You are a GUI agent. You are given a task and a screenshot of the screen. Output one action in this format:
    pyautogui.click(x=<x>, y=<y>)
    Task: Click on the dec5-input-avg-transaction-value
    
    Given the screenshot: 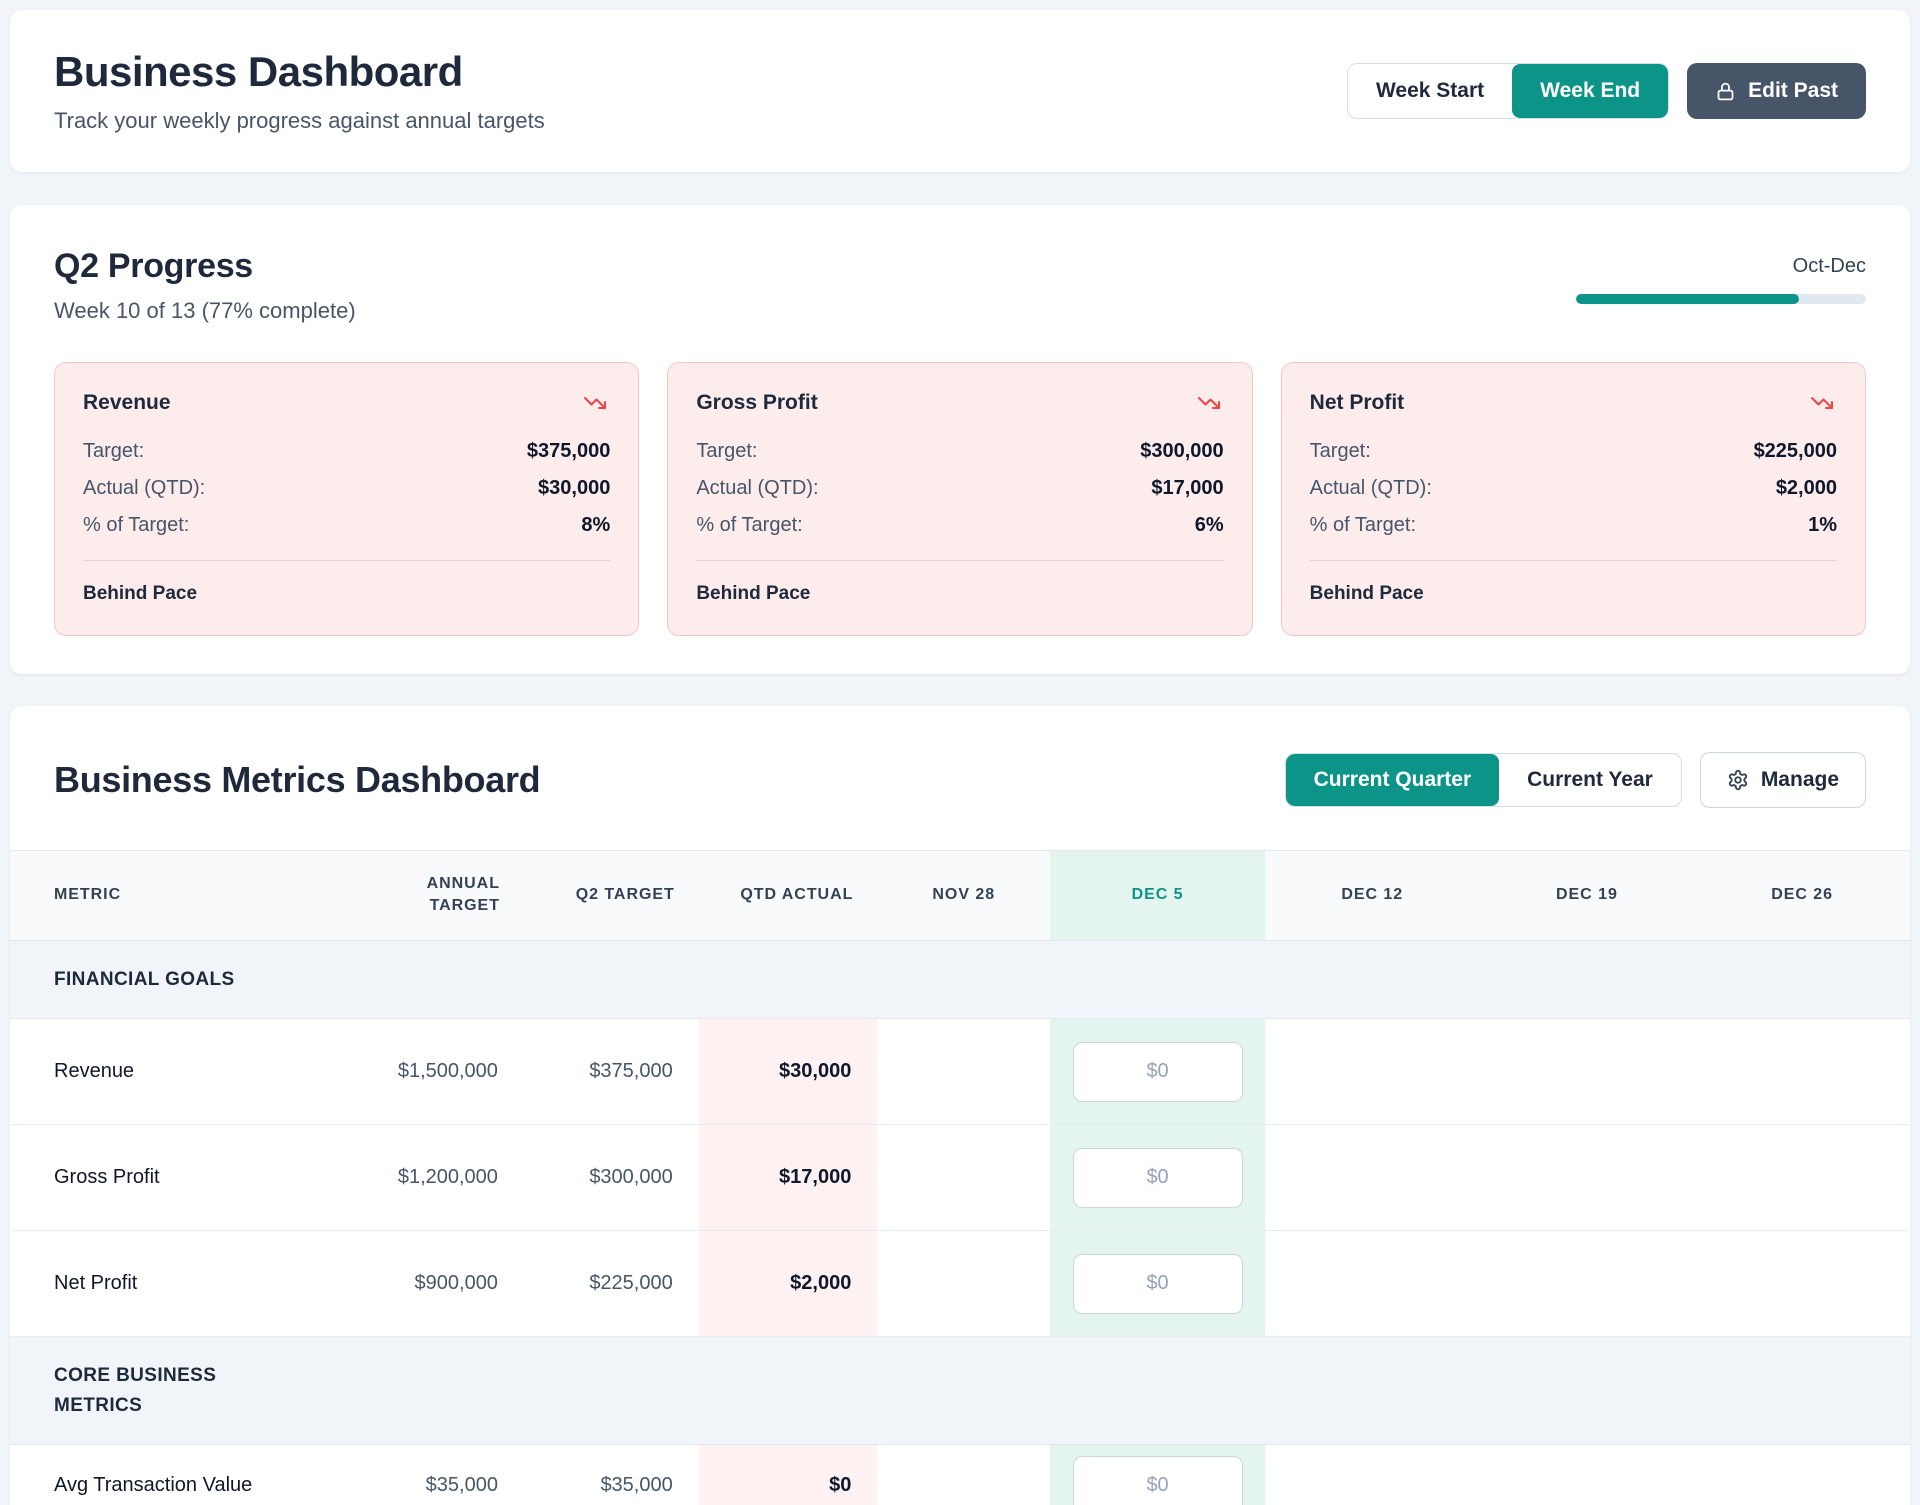 What is the action you would take?
    pyautogui.click(x=1157, y=1480)
    